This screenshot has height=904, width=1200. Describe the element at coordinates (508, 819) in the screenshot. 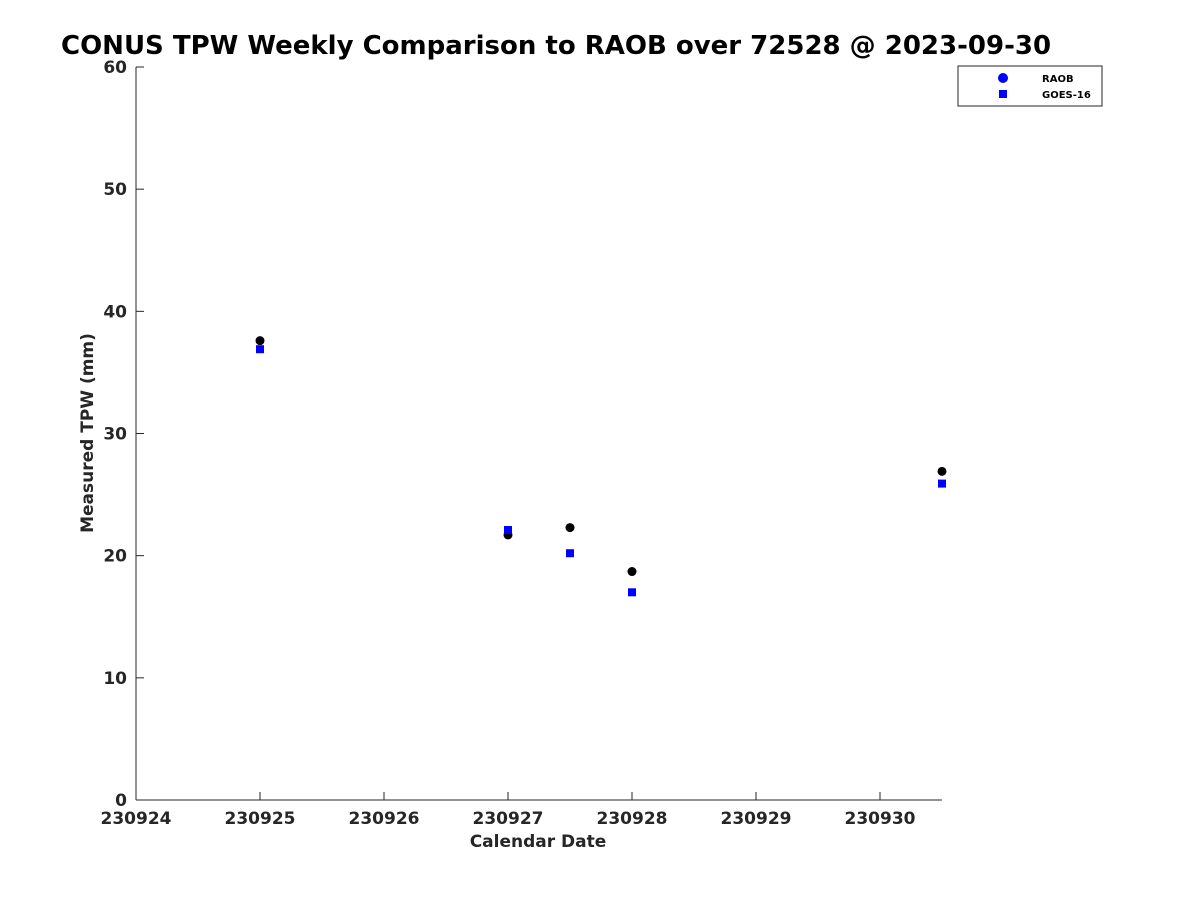

I see `x-tick-label: 230927` at that location.